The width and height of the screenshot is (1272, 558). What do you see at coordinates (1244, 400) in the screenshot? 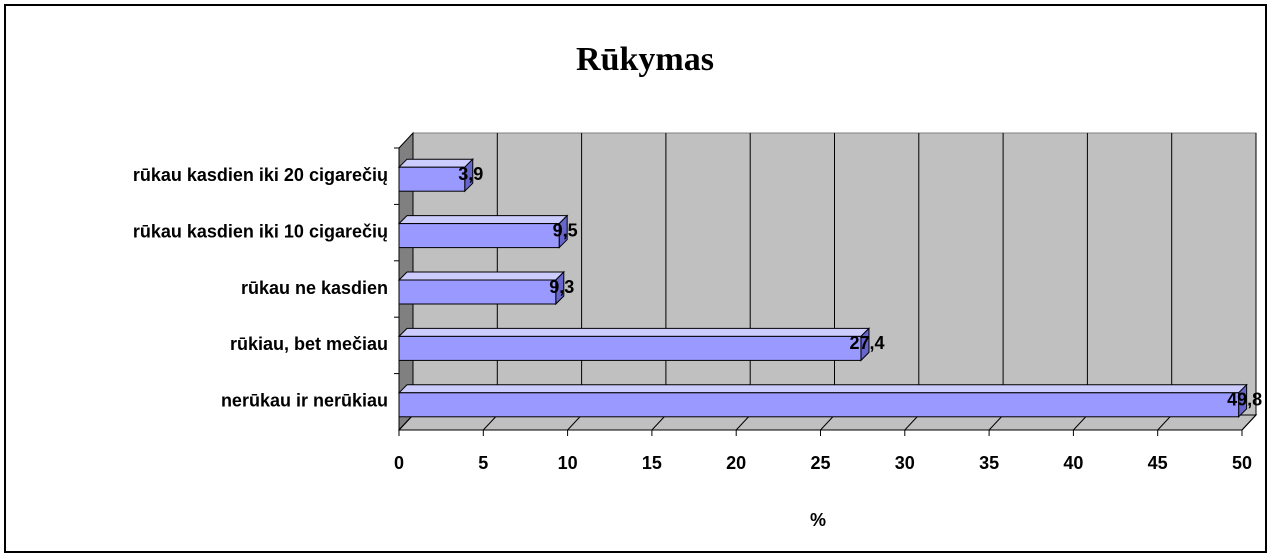
I see `value-label: 49,8` at bounding box center [1244, 400].